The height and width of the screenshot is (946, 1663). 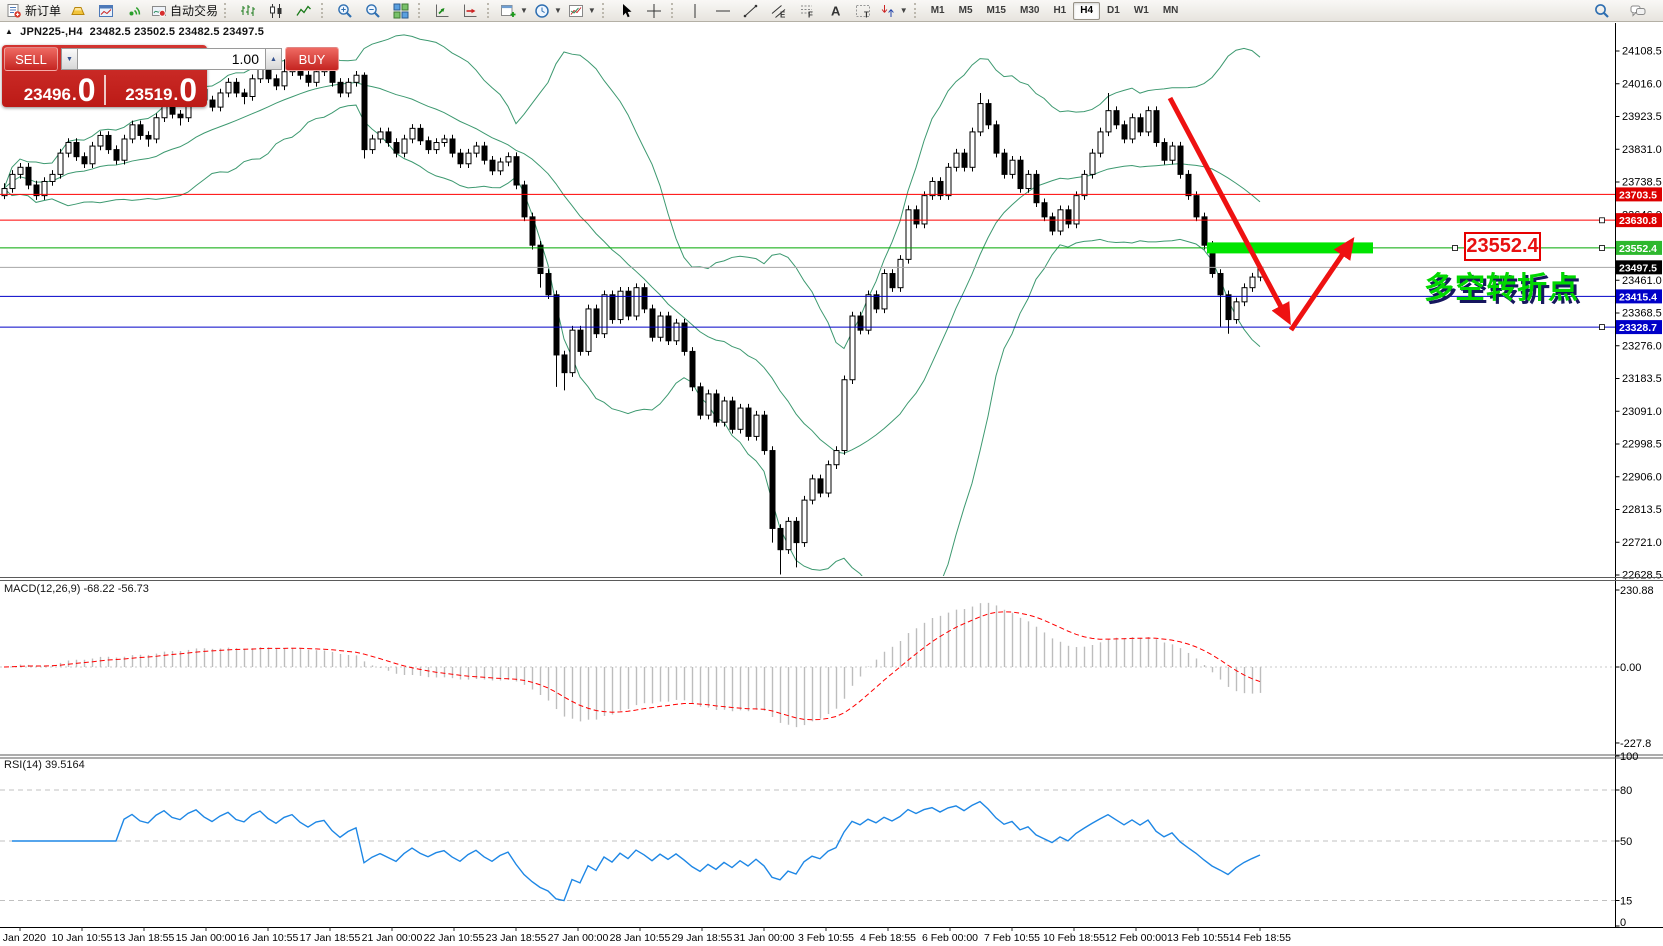 What do you see at coordinates (33, 11) in the screenshot?
I see `new-order-button: 新订单` at bounding box center [33, 11].